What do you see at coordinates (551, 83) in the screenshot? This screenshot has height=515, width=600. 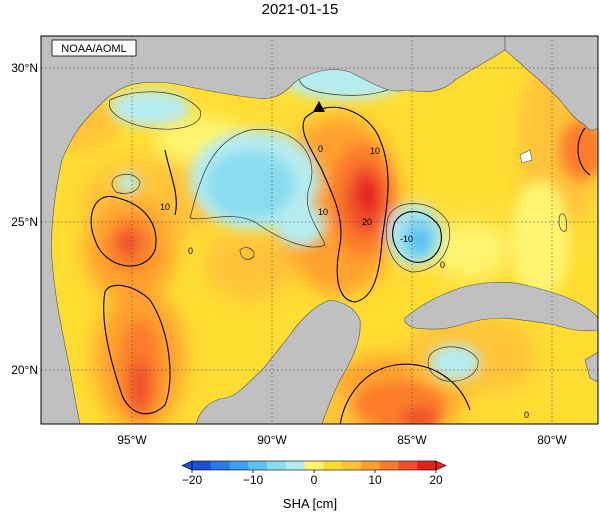 I see `florida-peninsula` at bounding box center [551, 83].